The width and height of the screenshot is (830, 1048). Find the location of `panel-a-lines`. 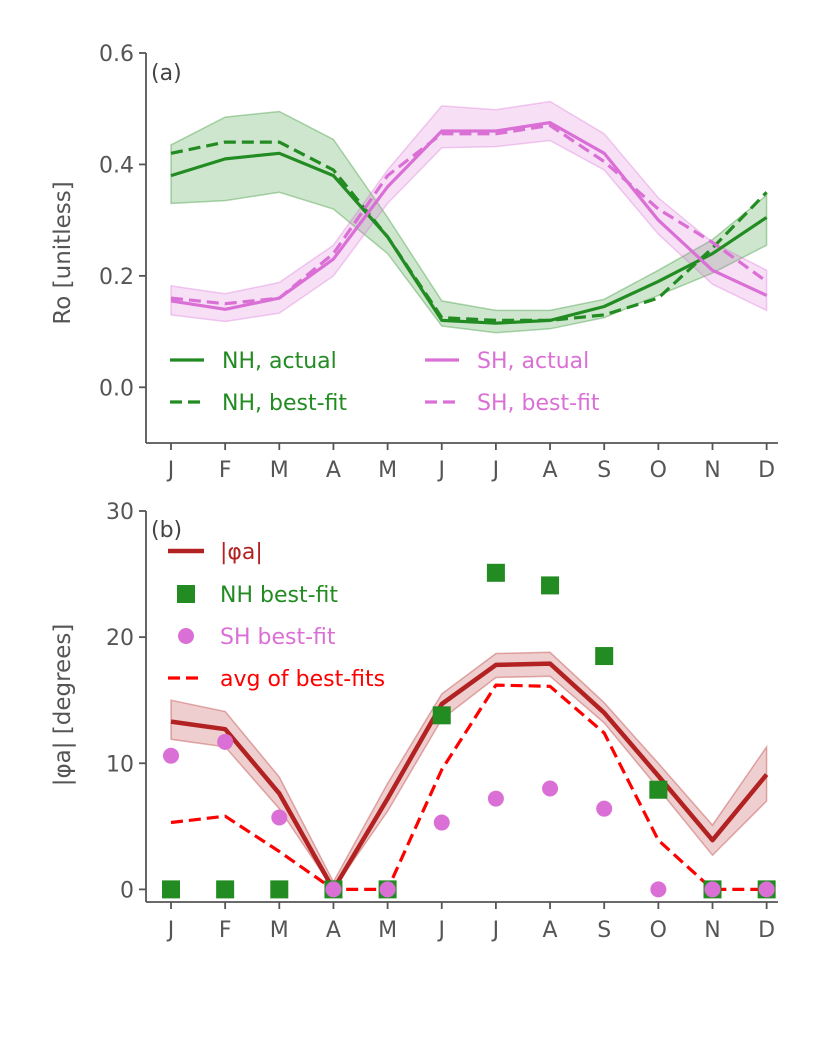

panel-a-lines is located at coordinates (469, 223).